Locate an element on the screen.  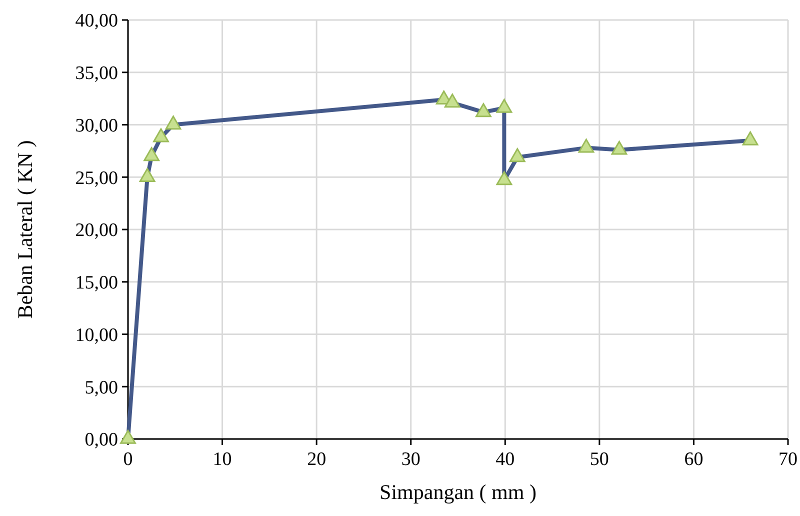
y-tick-label: 10,00 is located at coordinates (96, 335).